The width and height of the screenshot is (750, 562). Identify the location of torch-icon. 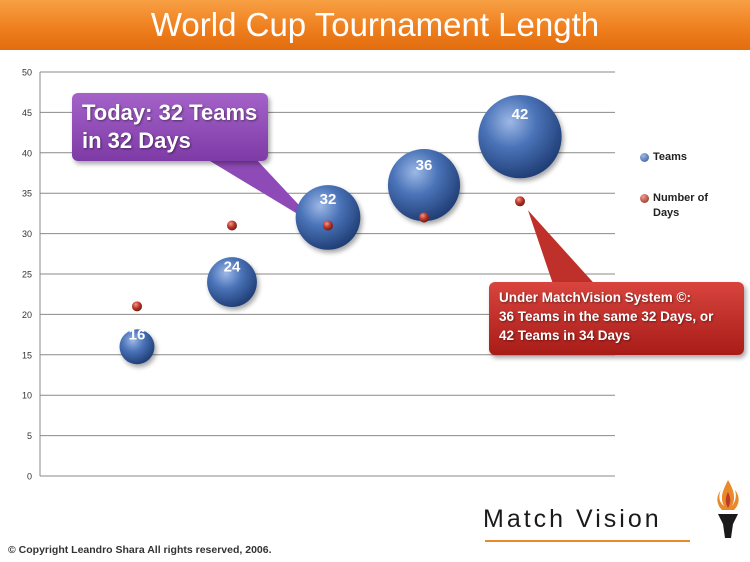
(728, 509).